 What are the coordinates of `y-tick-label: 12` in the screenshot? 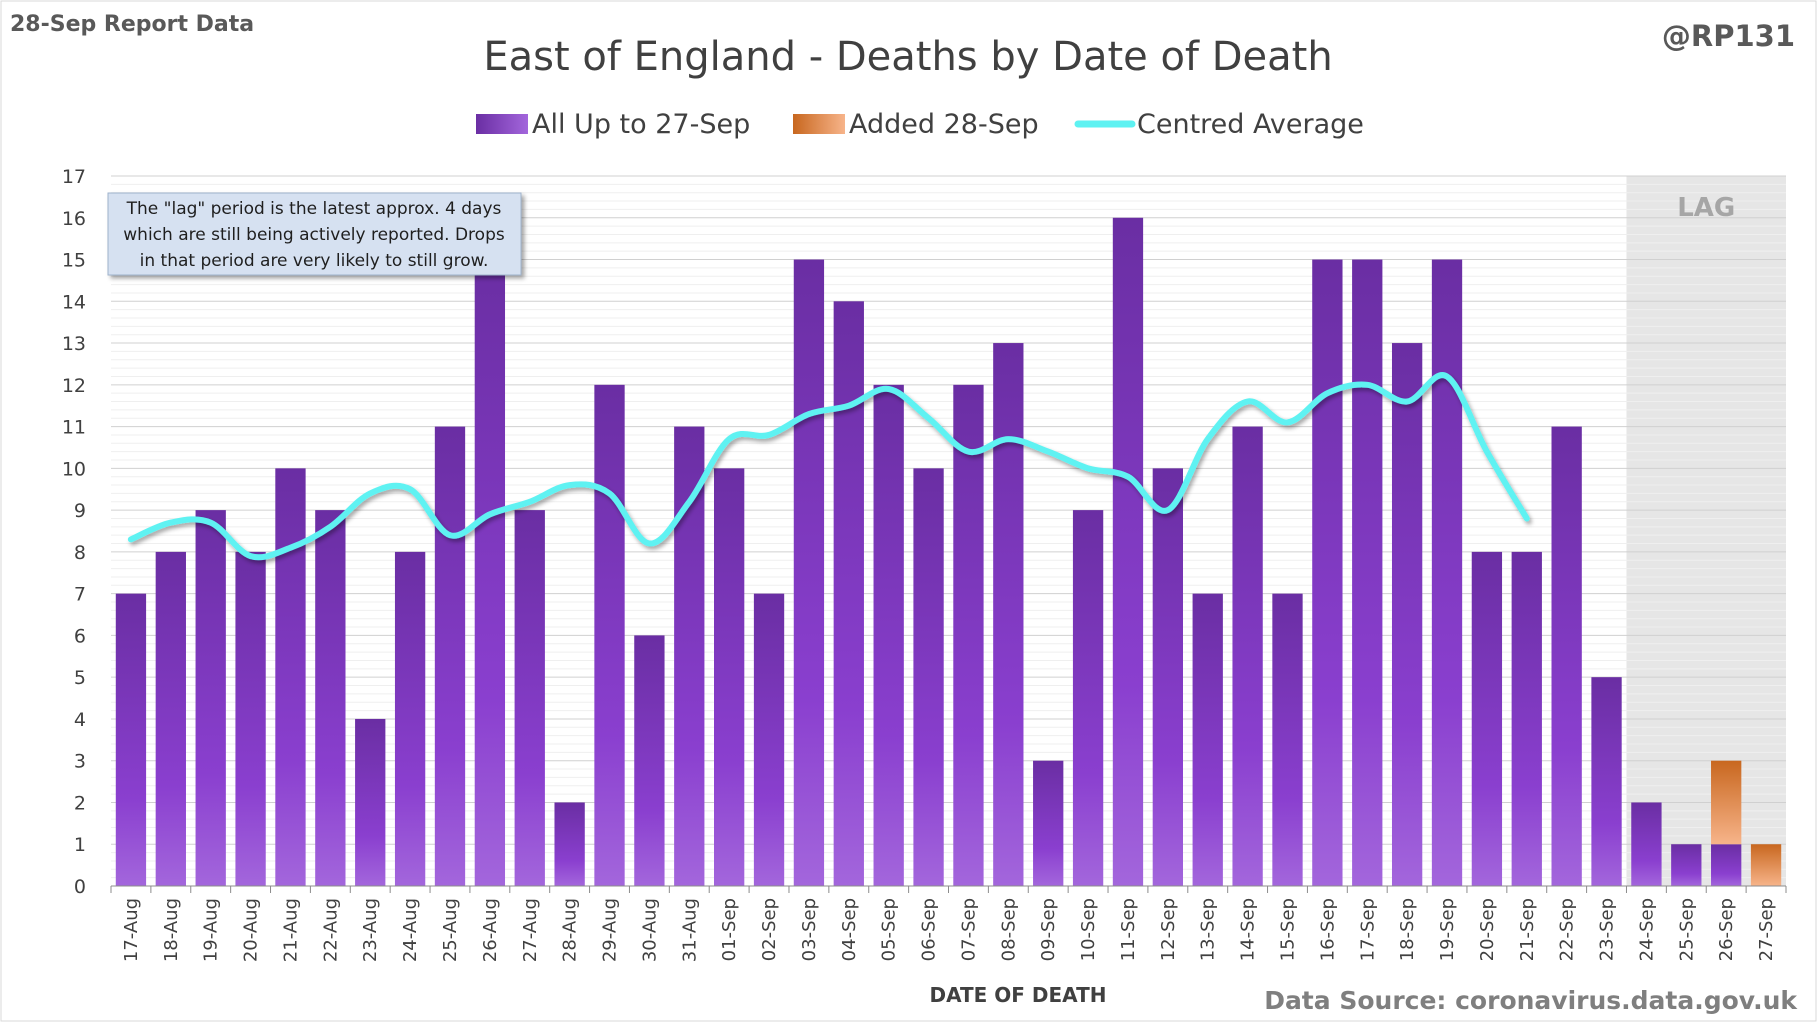 It's located at (74, 386).